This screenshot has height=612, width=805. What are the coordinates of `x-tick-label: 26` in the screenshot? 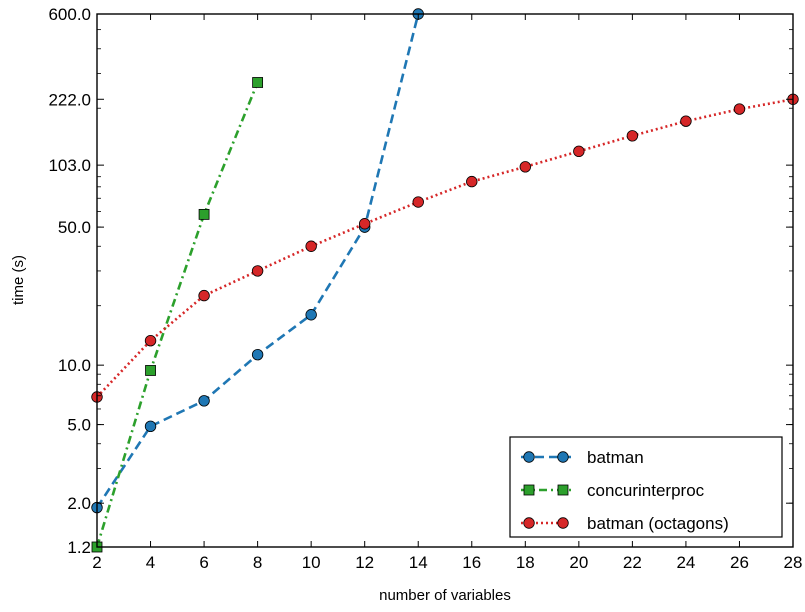 It's located at (739, 562).